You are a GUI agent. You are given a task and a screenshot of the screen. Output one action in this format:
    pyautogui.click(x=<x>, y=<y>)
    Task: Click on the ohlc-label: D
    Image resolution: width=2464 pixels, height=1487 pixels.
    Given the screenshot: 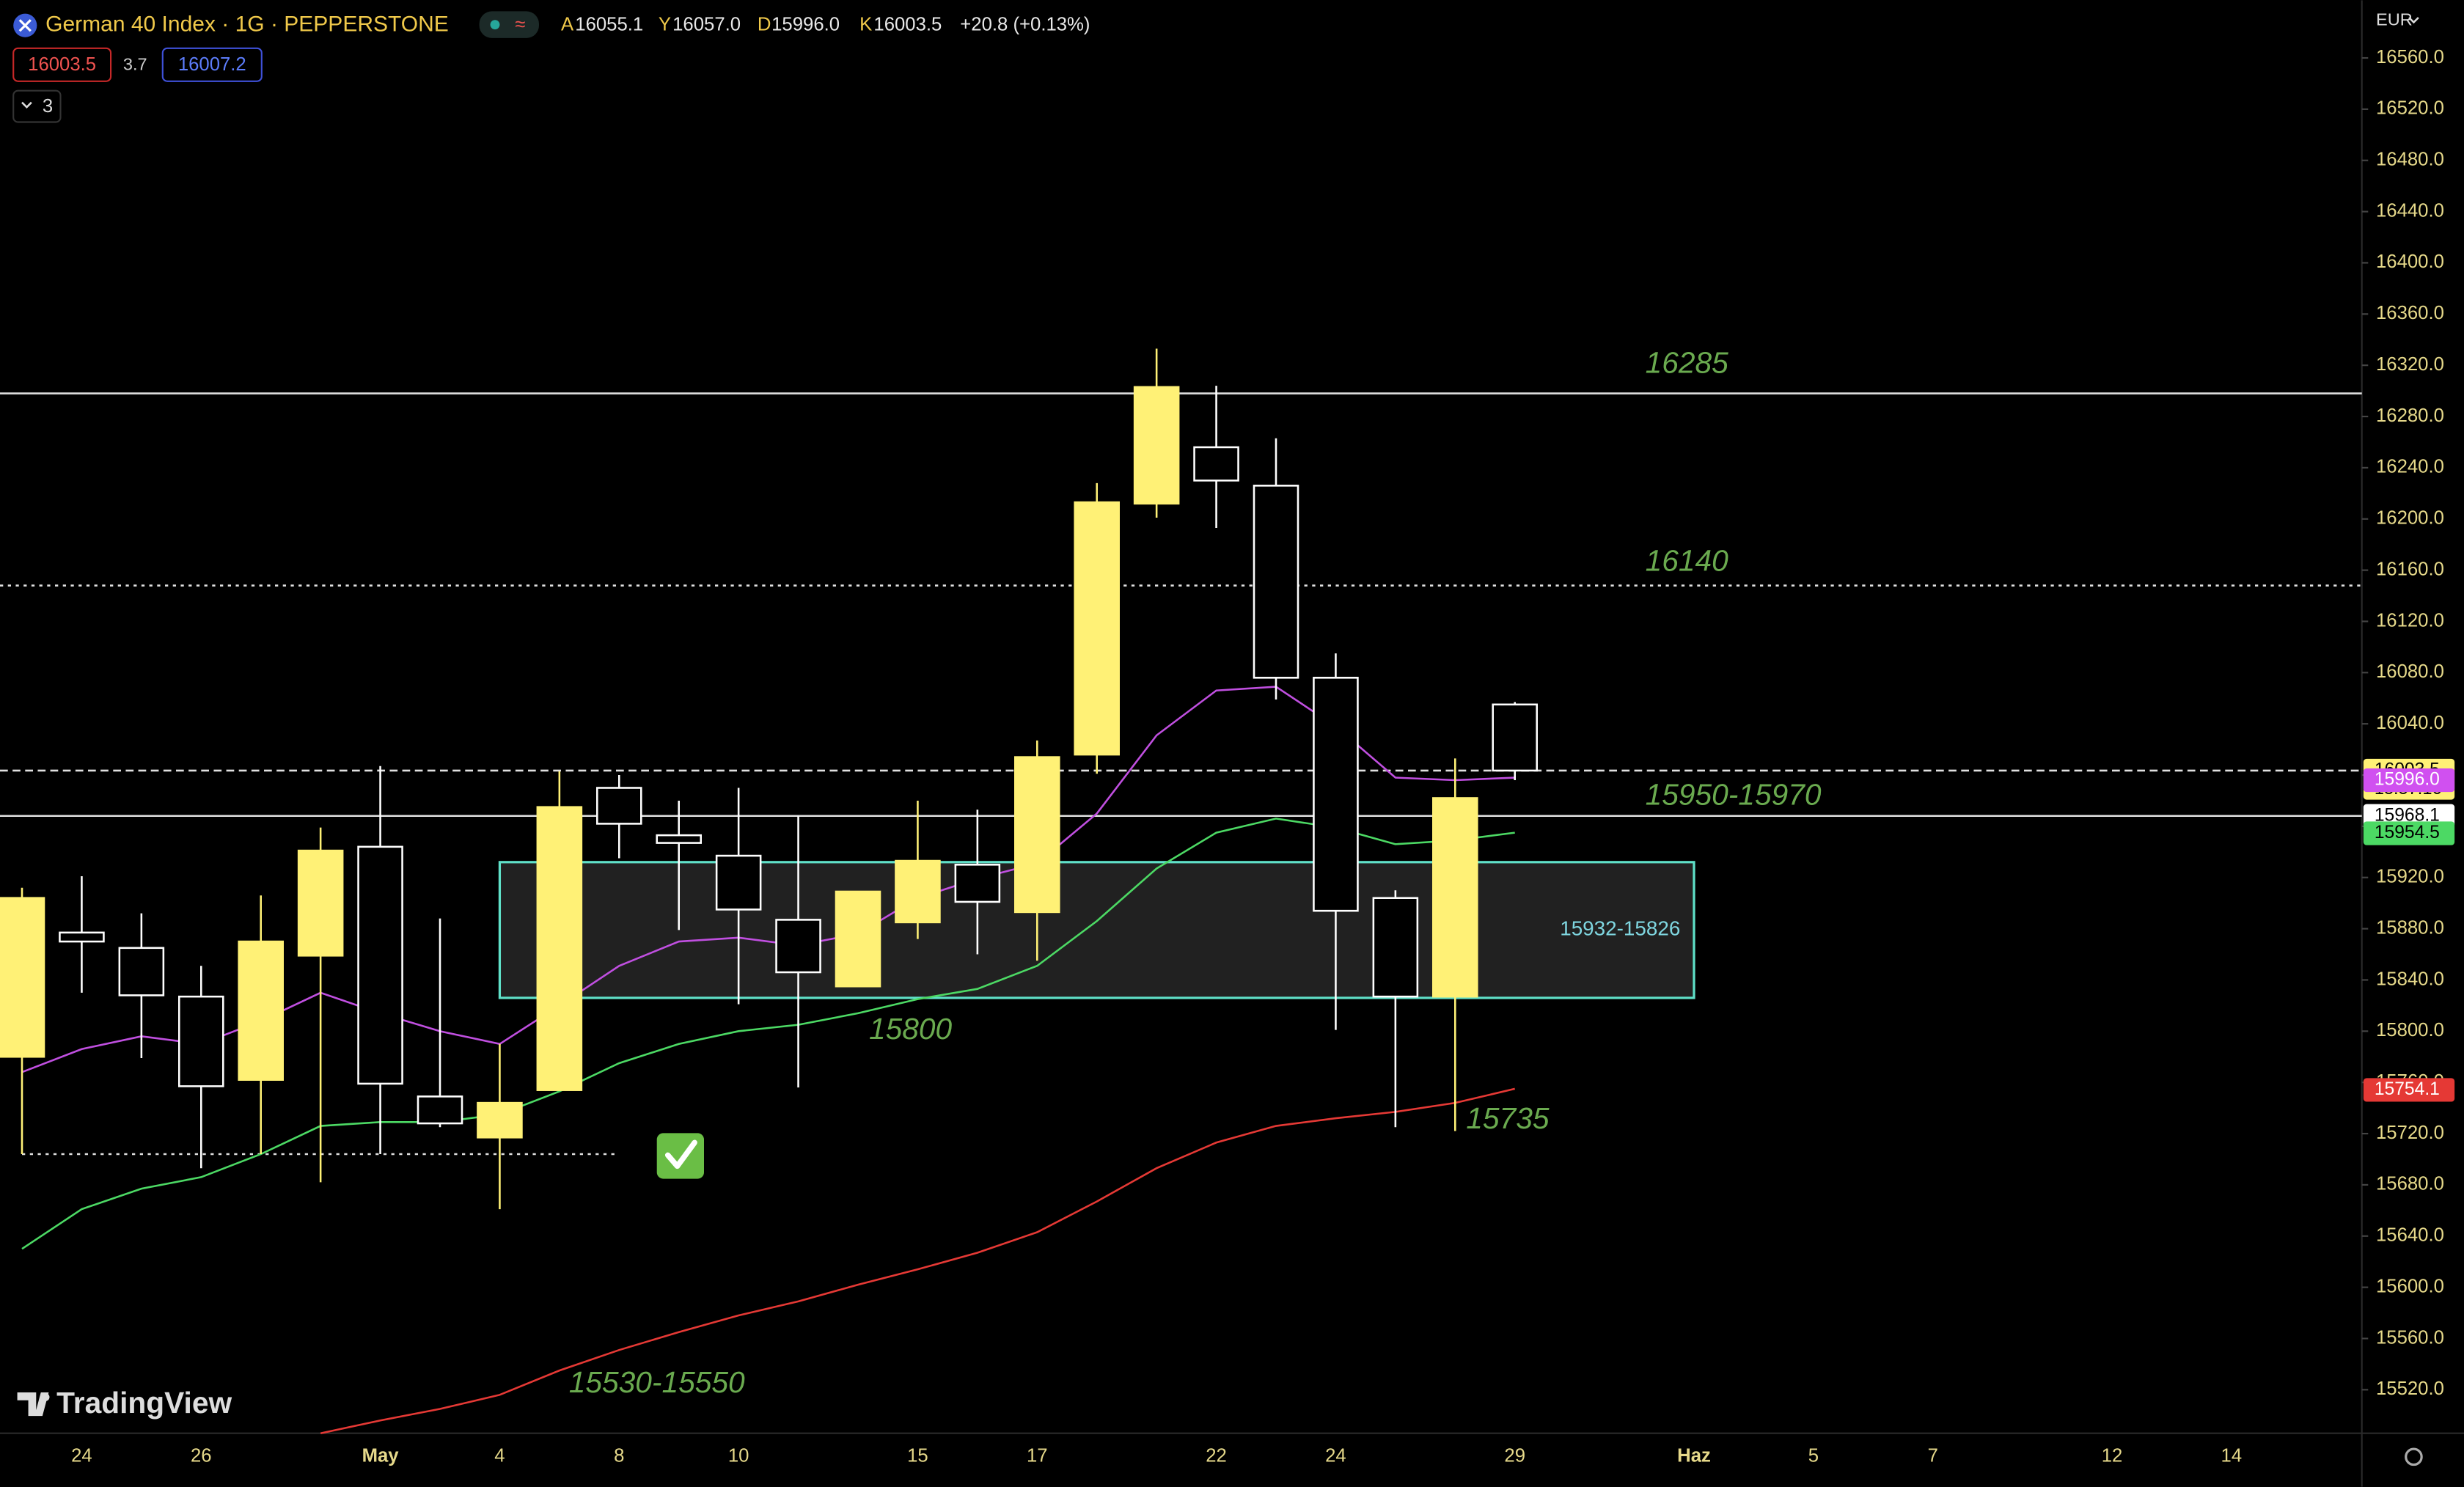 What is the action you would take?
    pyautogui.click(x=764, y=25)
    